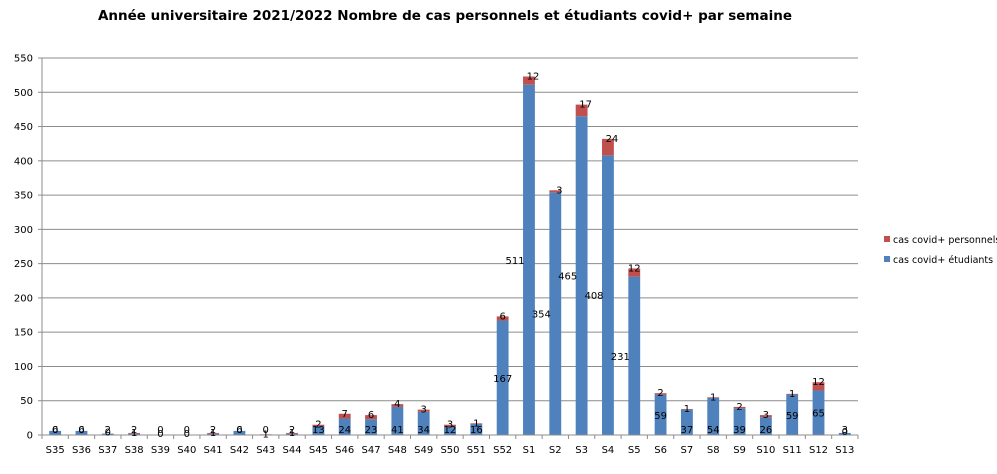  I want to click on data-label-personnels: 7, so click(345, 414).